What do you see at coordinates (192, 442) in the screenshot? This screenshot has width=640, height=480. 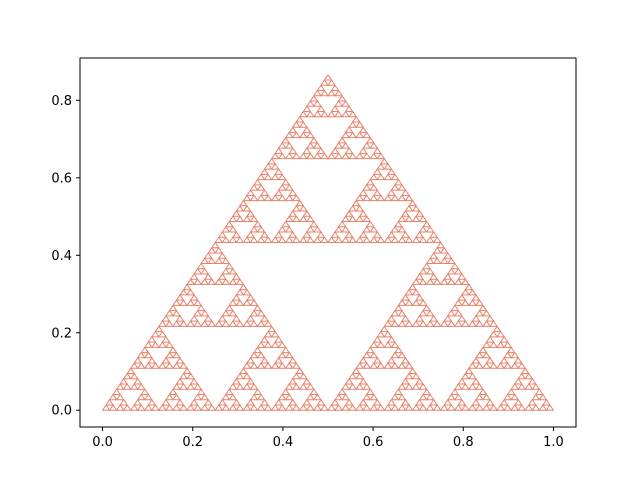 I see `x-tick-label: 0.2` at bounding box center [192, 442].